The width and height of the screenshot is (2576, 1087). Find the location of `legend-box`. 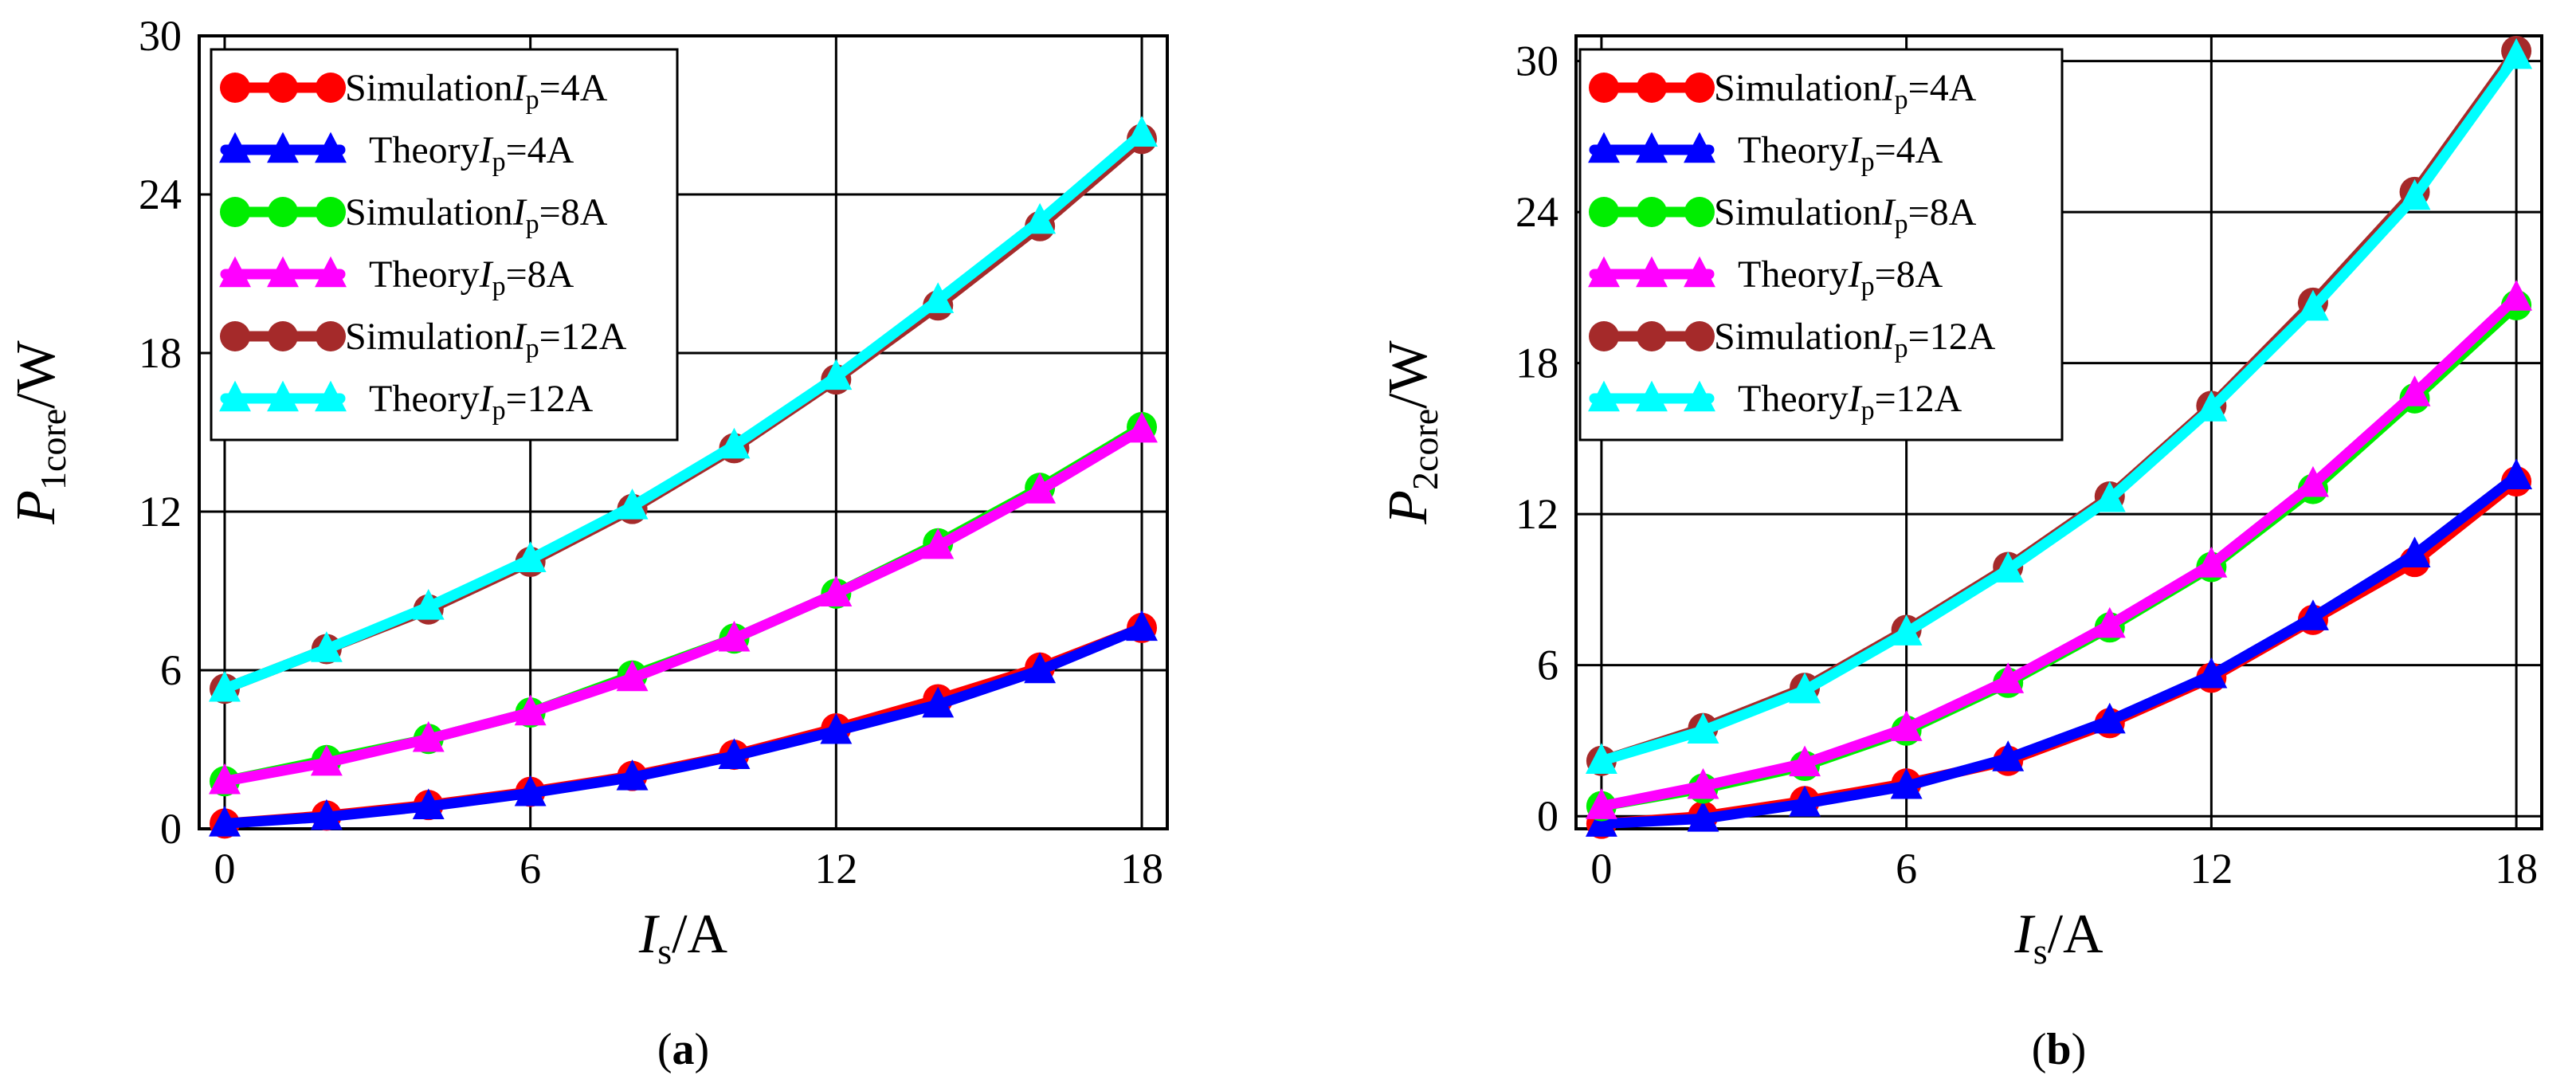

legend-box is located at coordinates (1821, 244).